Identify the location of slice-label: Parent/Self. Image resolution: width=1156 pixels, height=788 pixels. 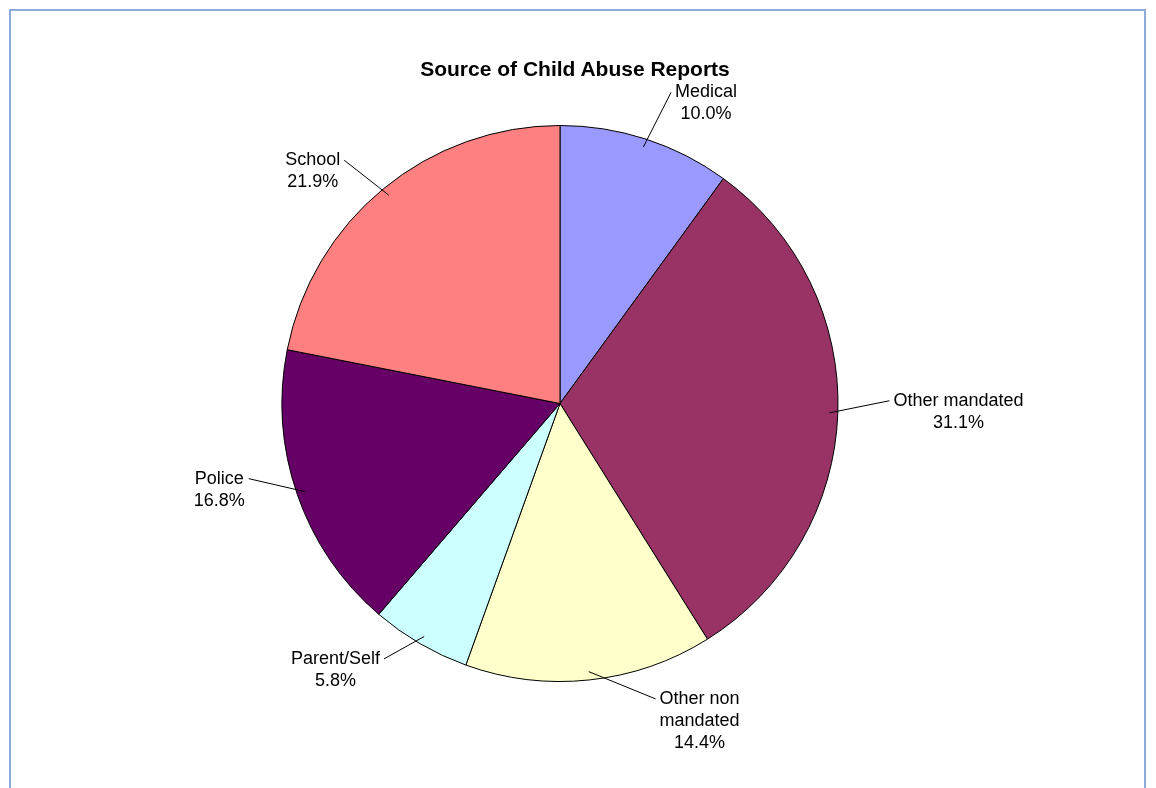
(335, 657).